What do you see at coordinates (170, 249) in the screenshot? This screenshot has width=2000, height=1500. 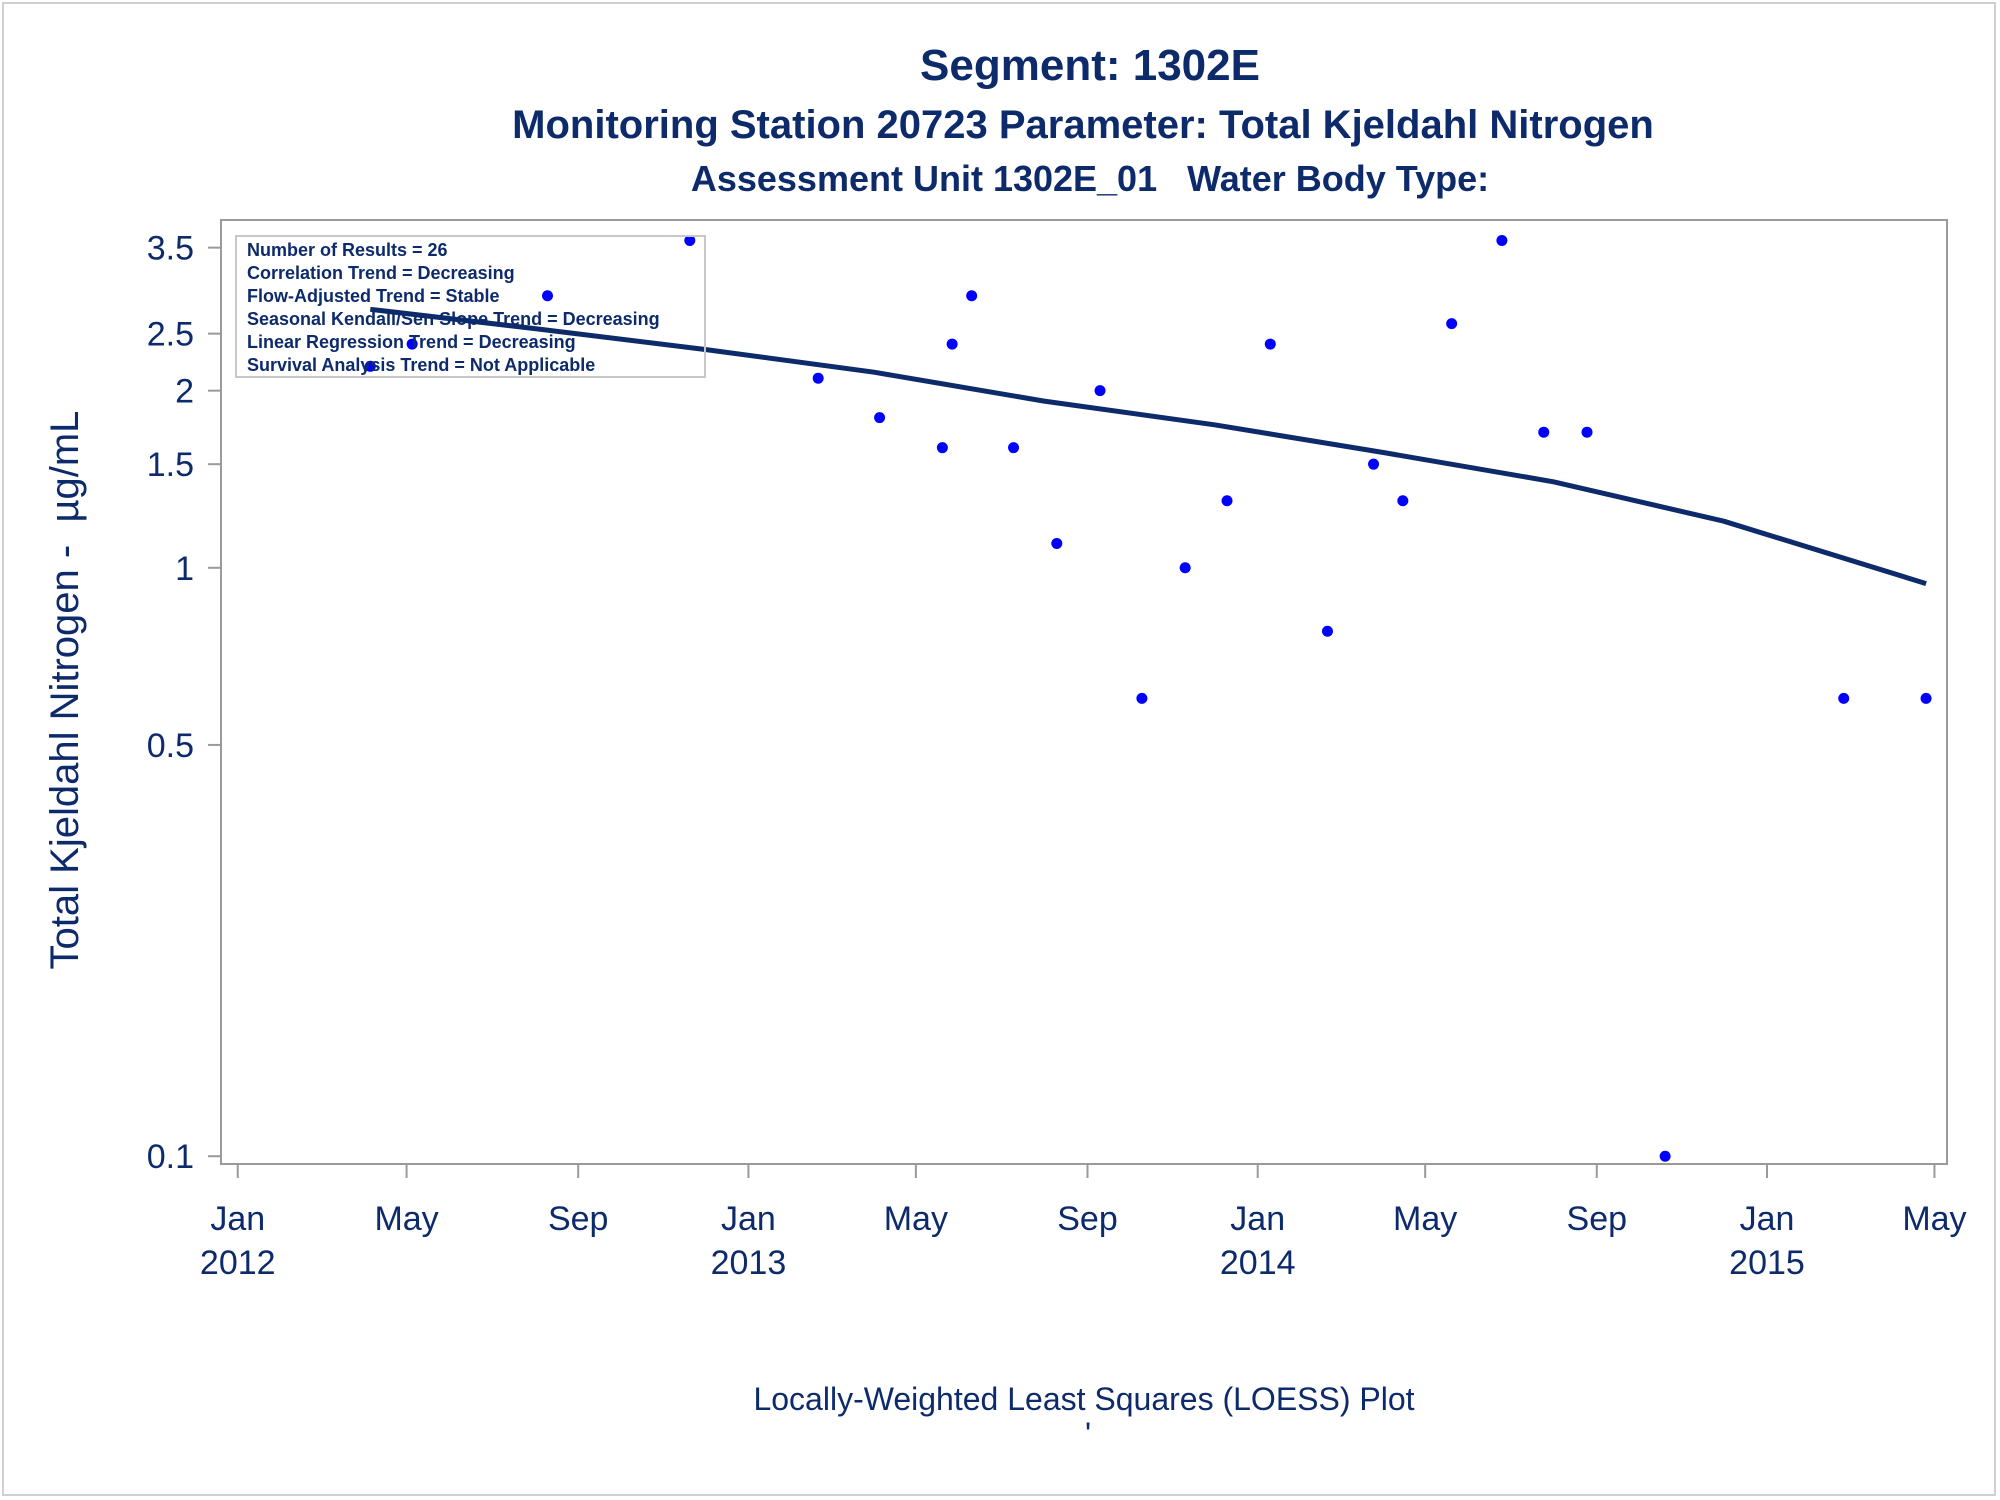 I see `y-tick-label: 3.5` at bounding box center [170, 249].